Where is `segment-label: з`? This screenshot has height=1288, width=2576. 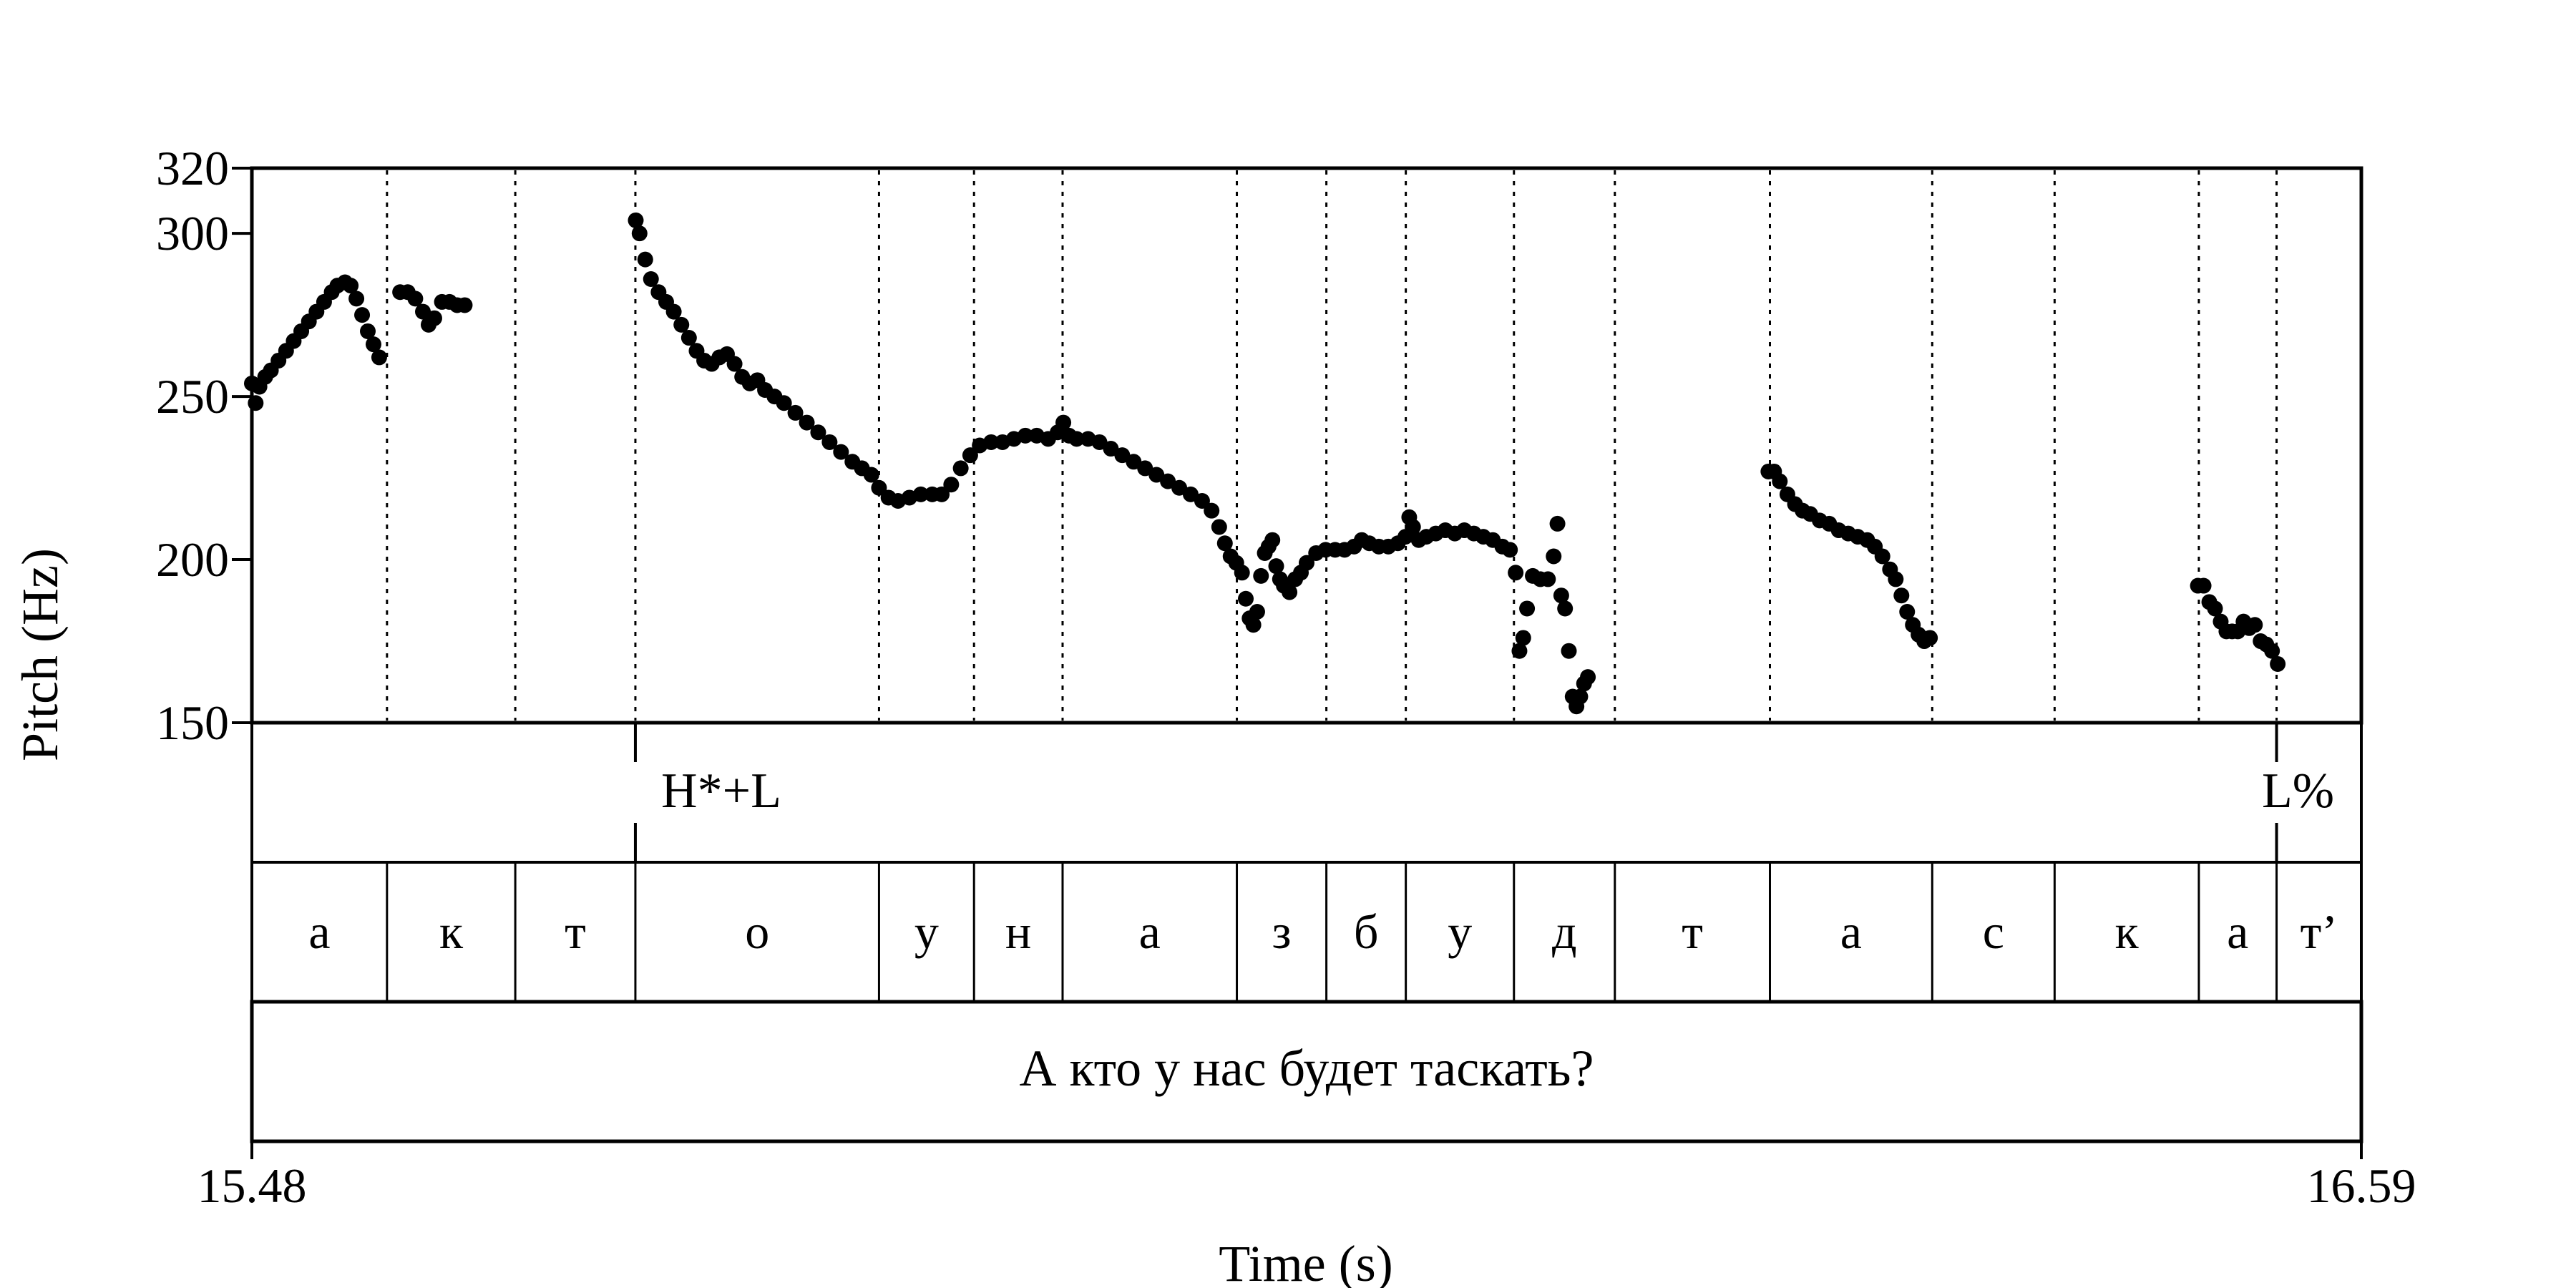 segment-label: з is located at coordinates (1282, 931).